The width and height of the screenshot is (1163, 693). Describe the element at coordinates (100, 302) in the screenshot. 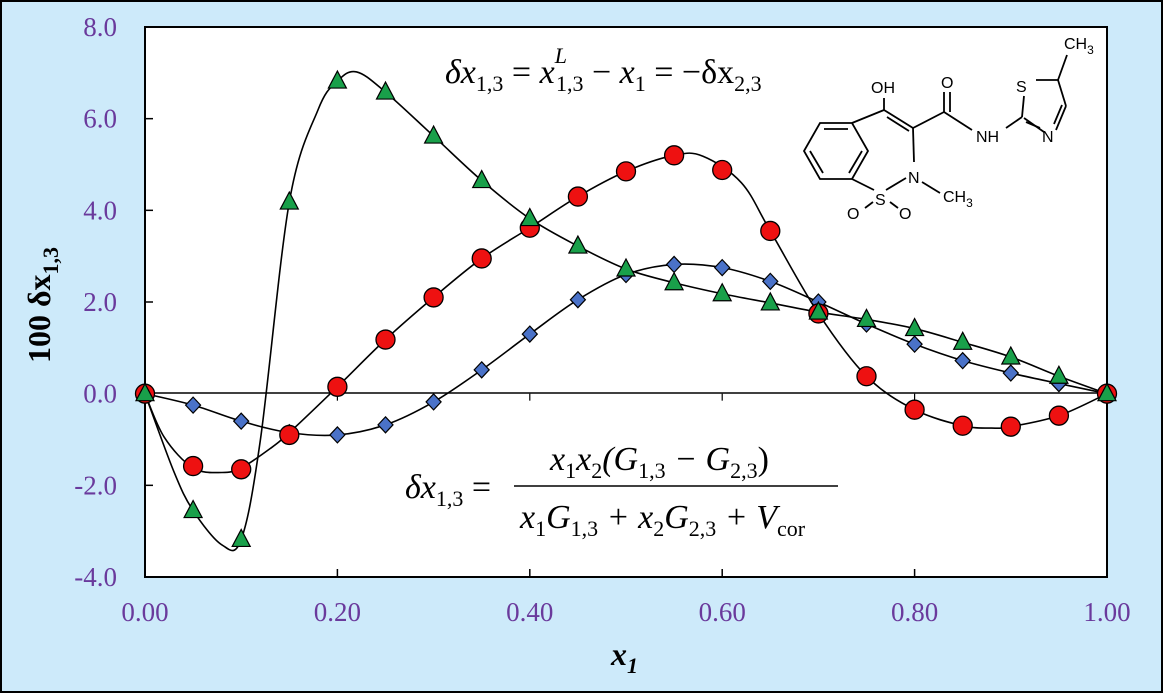

I see `y-tick-label: 2.0` at that location.